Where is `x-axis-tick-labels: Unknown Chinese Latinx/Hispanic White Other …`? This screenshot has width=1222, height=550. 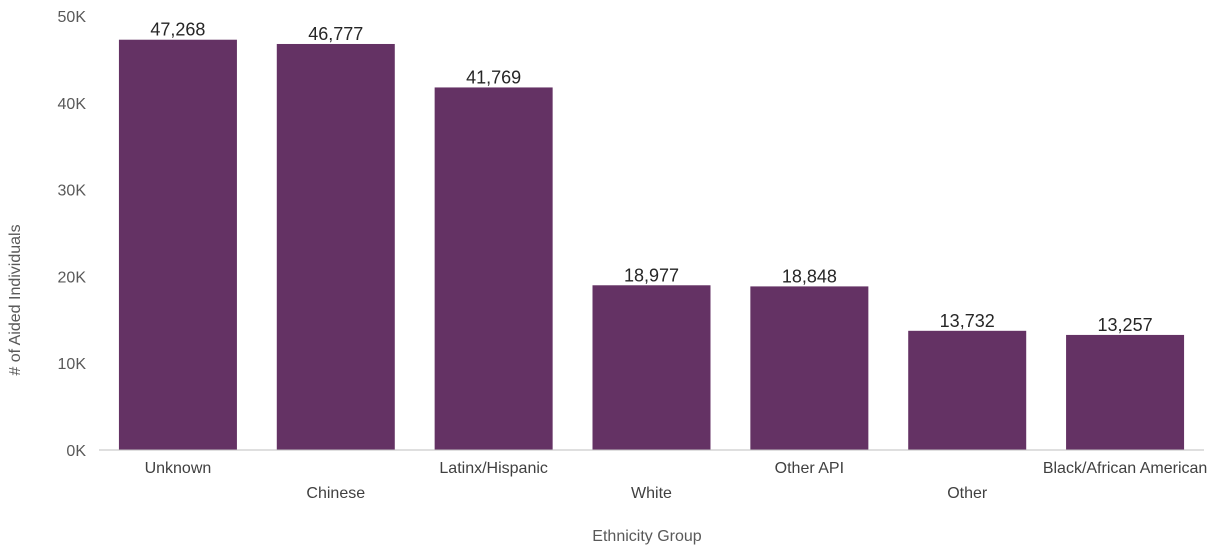
x-axis-tick-labels: Unknown Chinese Latinx/Hispanic White Other … is located at coordinates (676, 481).